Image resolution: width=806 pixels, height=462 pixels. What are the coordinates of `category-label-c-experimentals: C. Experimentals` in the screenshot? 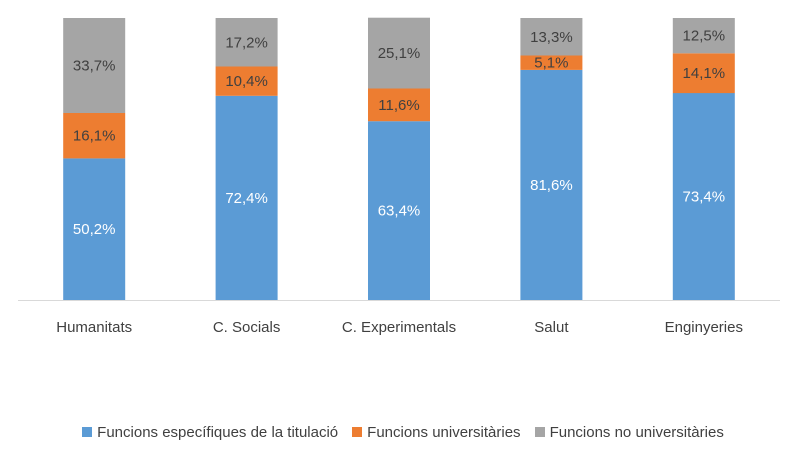 It's located at (399, 327).